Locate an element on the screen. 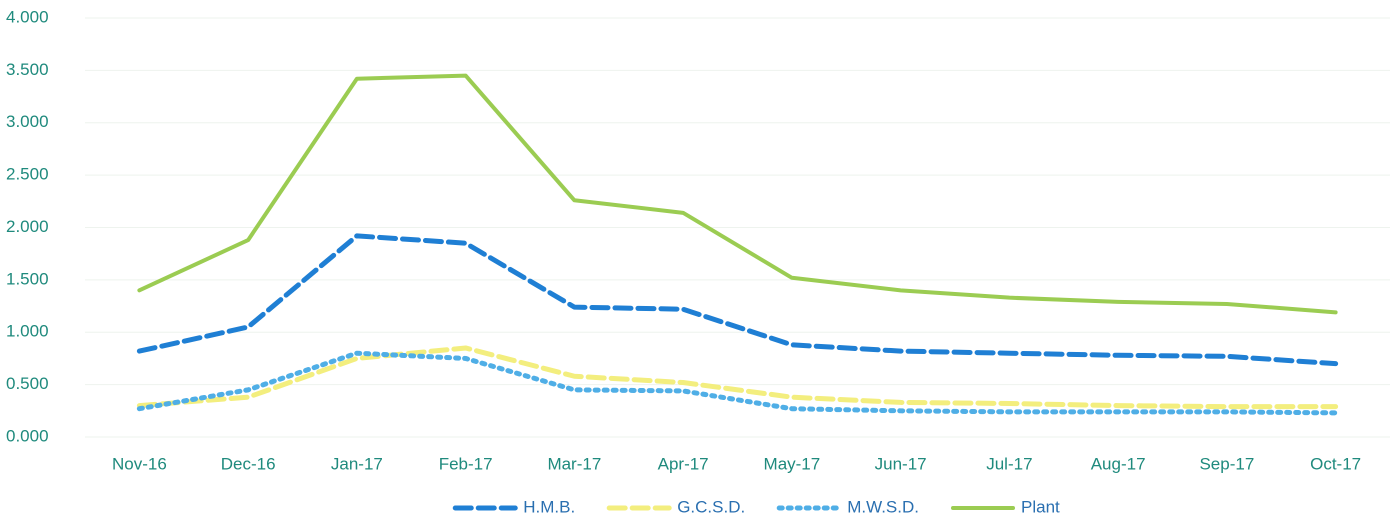 This screenshot has height=522, width=1392. y-tick-label: 0.500 is located at coordinates (27, 383).